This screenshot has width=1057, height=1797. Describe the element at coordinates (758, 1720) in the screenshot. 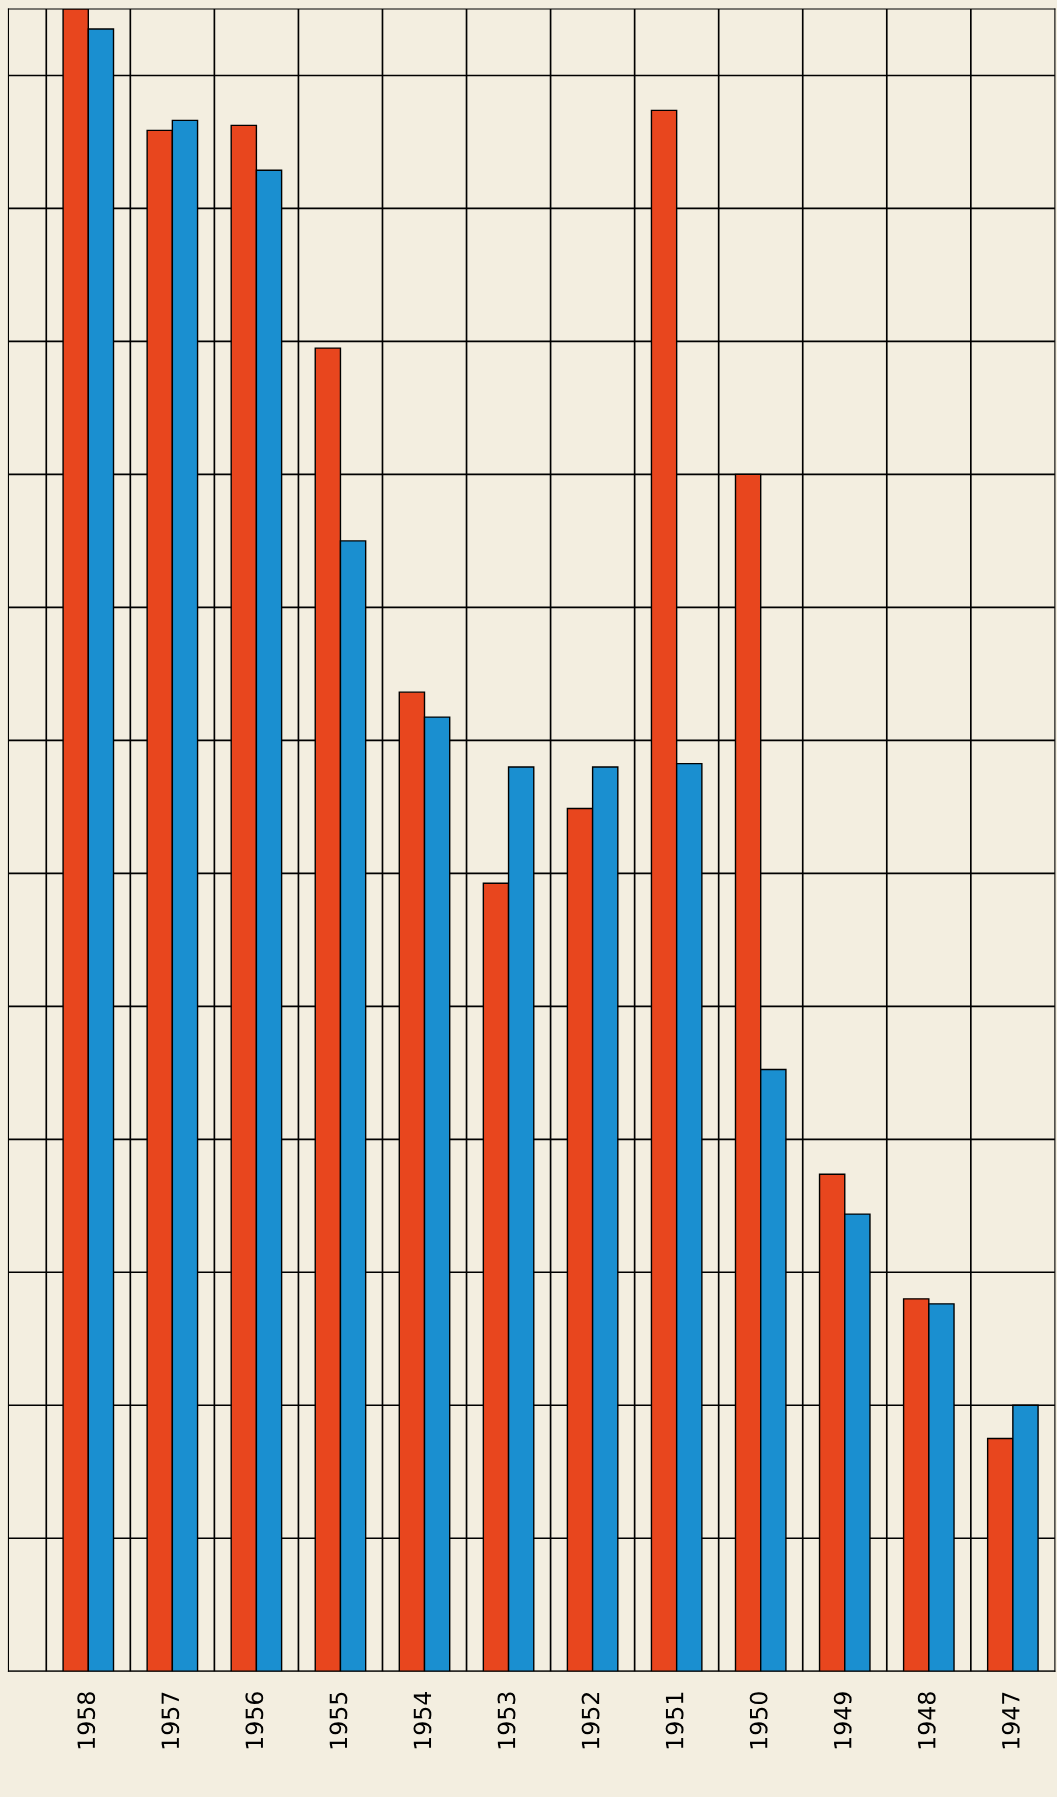

I see `x-tick-label: 1950` at that location.